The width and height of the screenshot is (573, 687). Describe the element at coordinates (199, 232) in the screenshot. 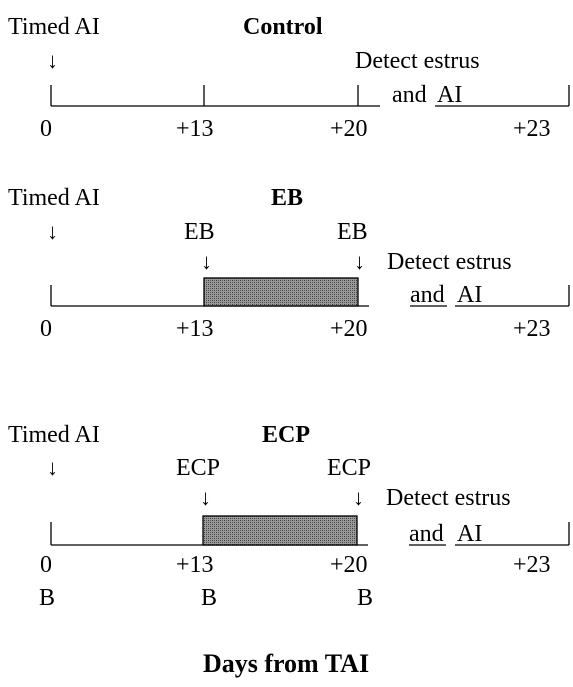

I see `treatment-label-day-13: EB` at that location.